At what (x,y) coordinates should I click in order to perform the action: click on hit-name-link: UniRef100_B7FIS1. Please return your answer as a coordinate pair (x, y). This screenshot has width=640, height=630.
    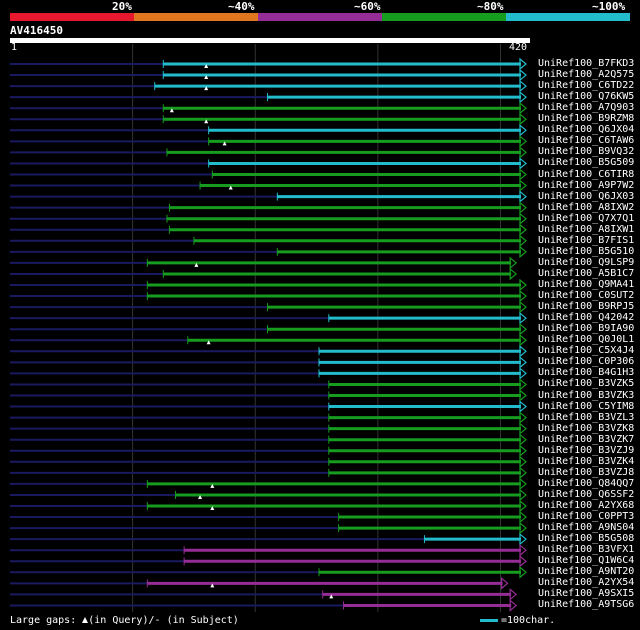
    Looking at the image, I should click on (586, 240).